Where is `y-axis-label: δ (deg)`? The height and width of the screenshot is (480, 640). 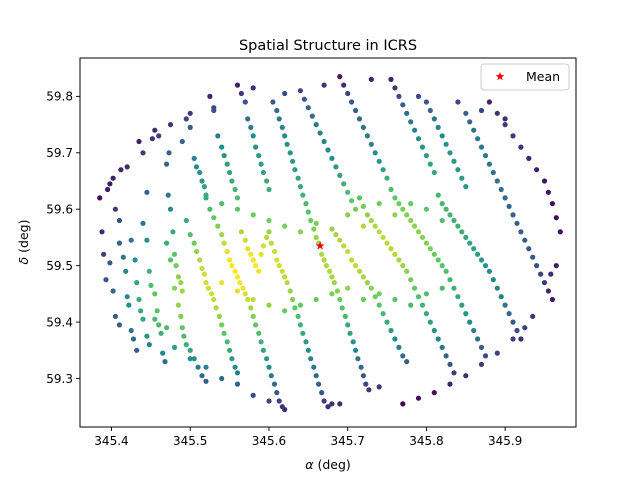
y-axis-label: δ (deg) is located at coordinates (23, 242).